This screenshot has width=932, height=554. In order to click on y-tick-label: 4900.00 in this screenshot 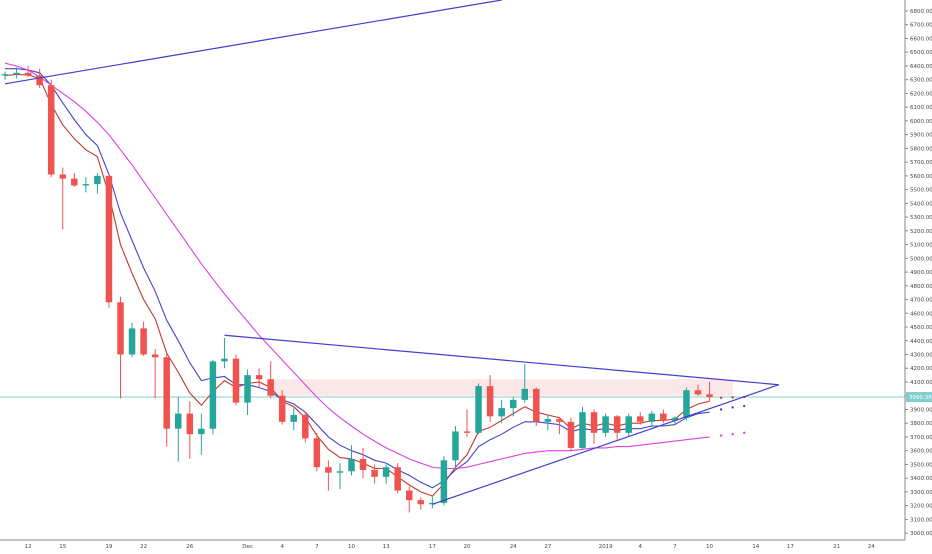, I will do `click(921, 273)`.